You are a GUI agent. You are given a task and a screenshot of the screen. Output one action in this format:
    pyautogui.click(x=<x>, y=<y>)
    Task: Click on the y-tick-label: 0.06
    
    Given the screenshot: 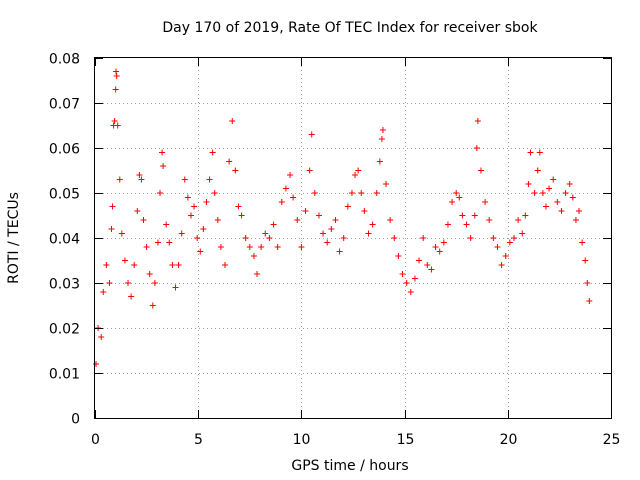 What is the action you would take?
    pyautogui.click(x=64, y=150)
    